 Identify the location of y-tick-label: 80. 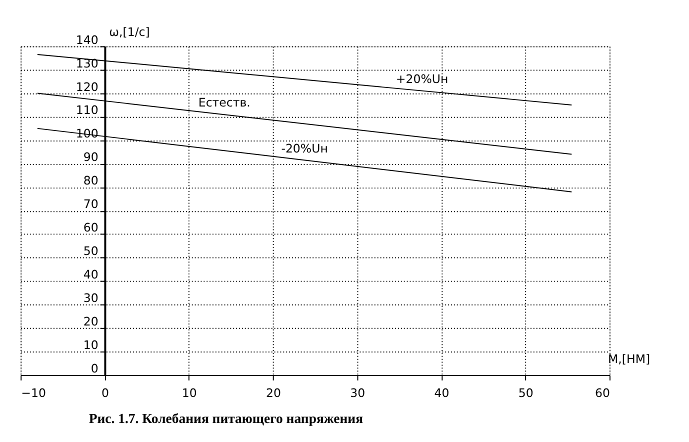
(90, 181).